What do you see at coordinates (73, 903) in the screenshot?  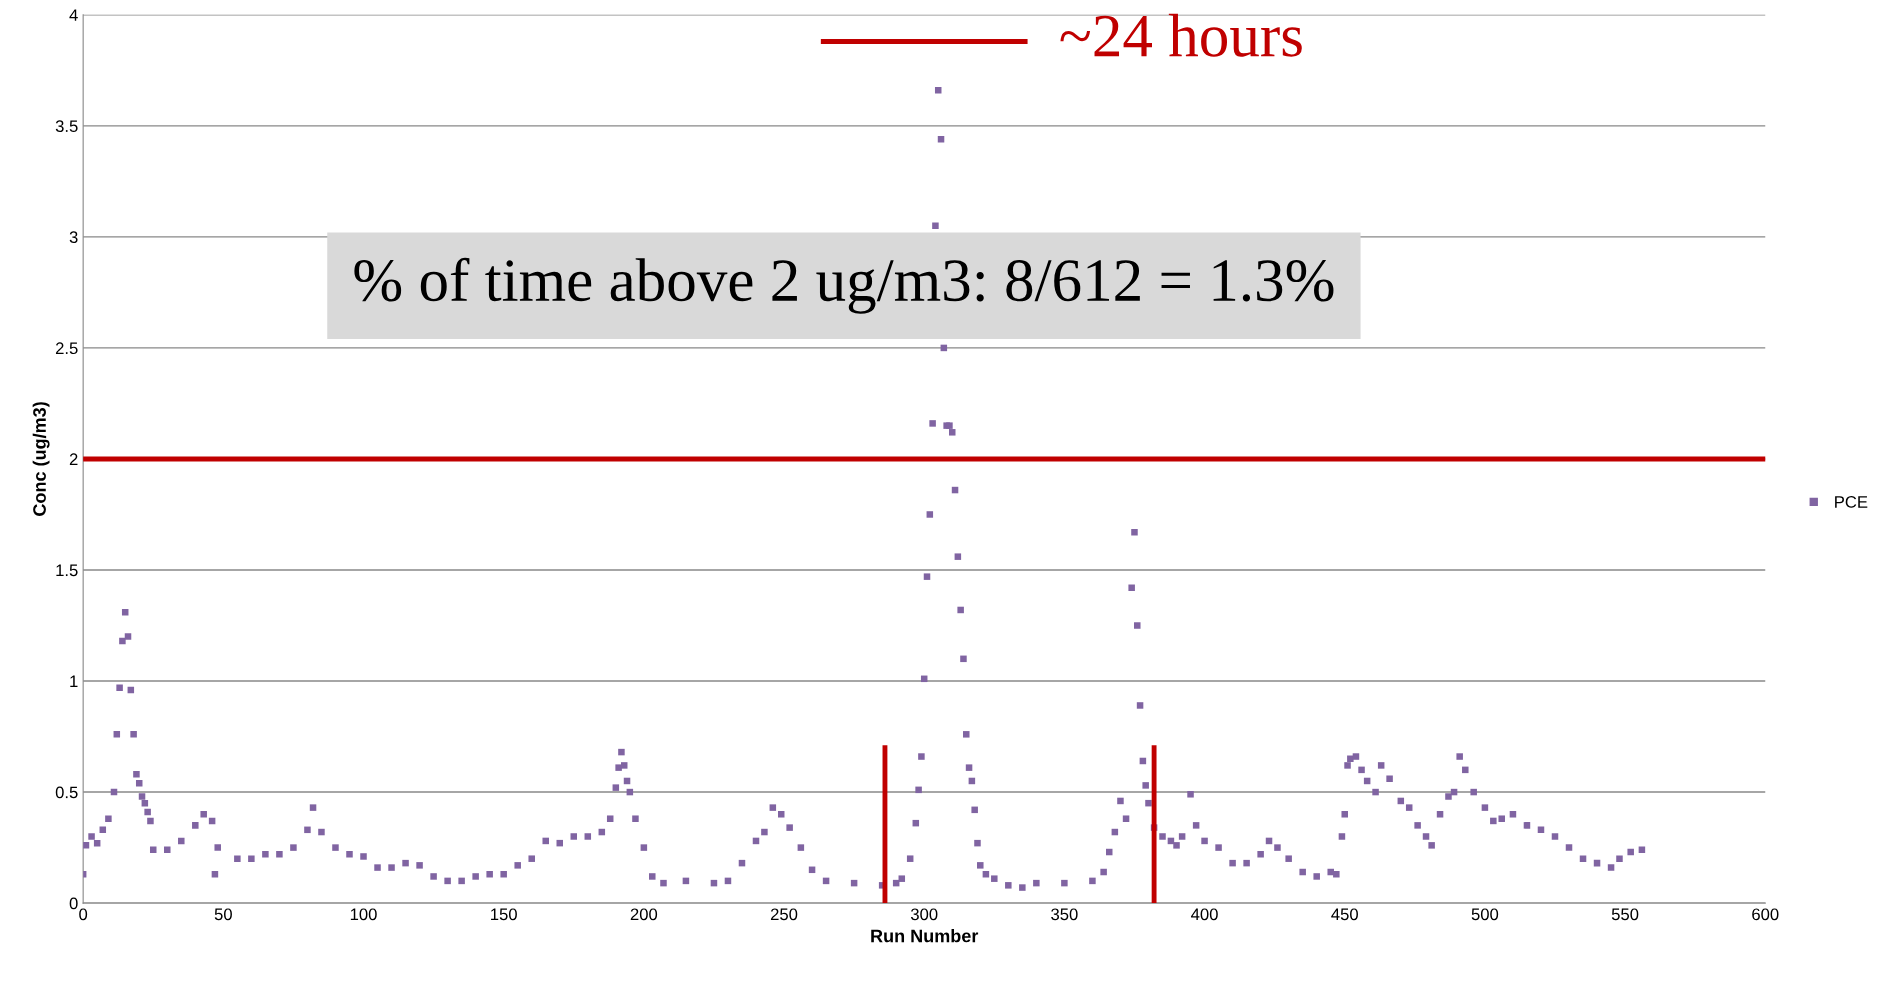 I see `y-tick-label: 0` at bounding box center [73, 903].